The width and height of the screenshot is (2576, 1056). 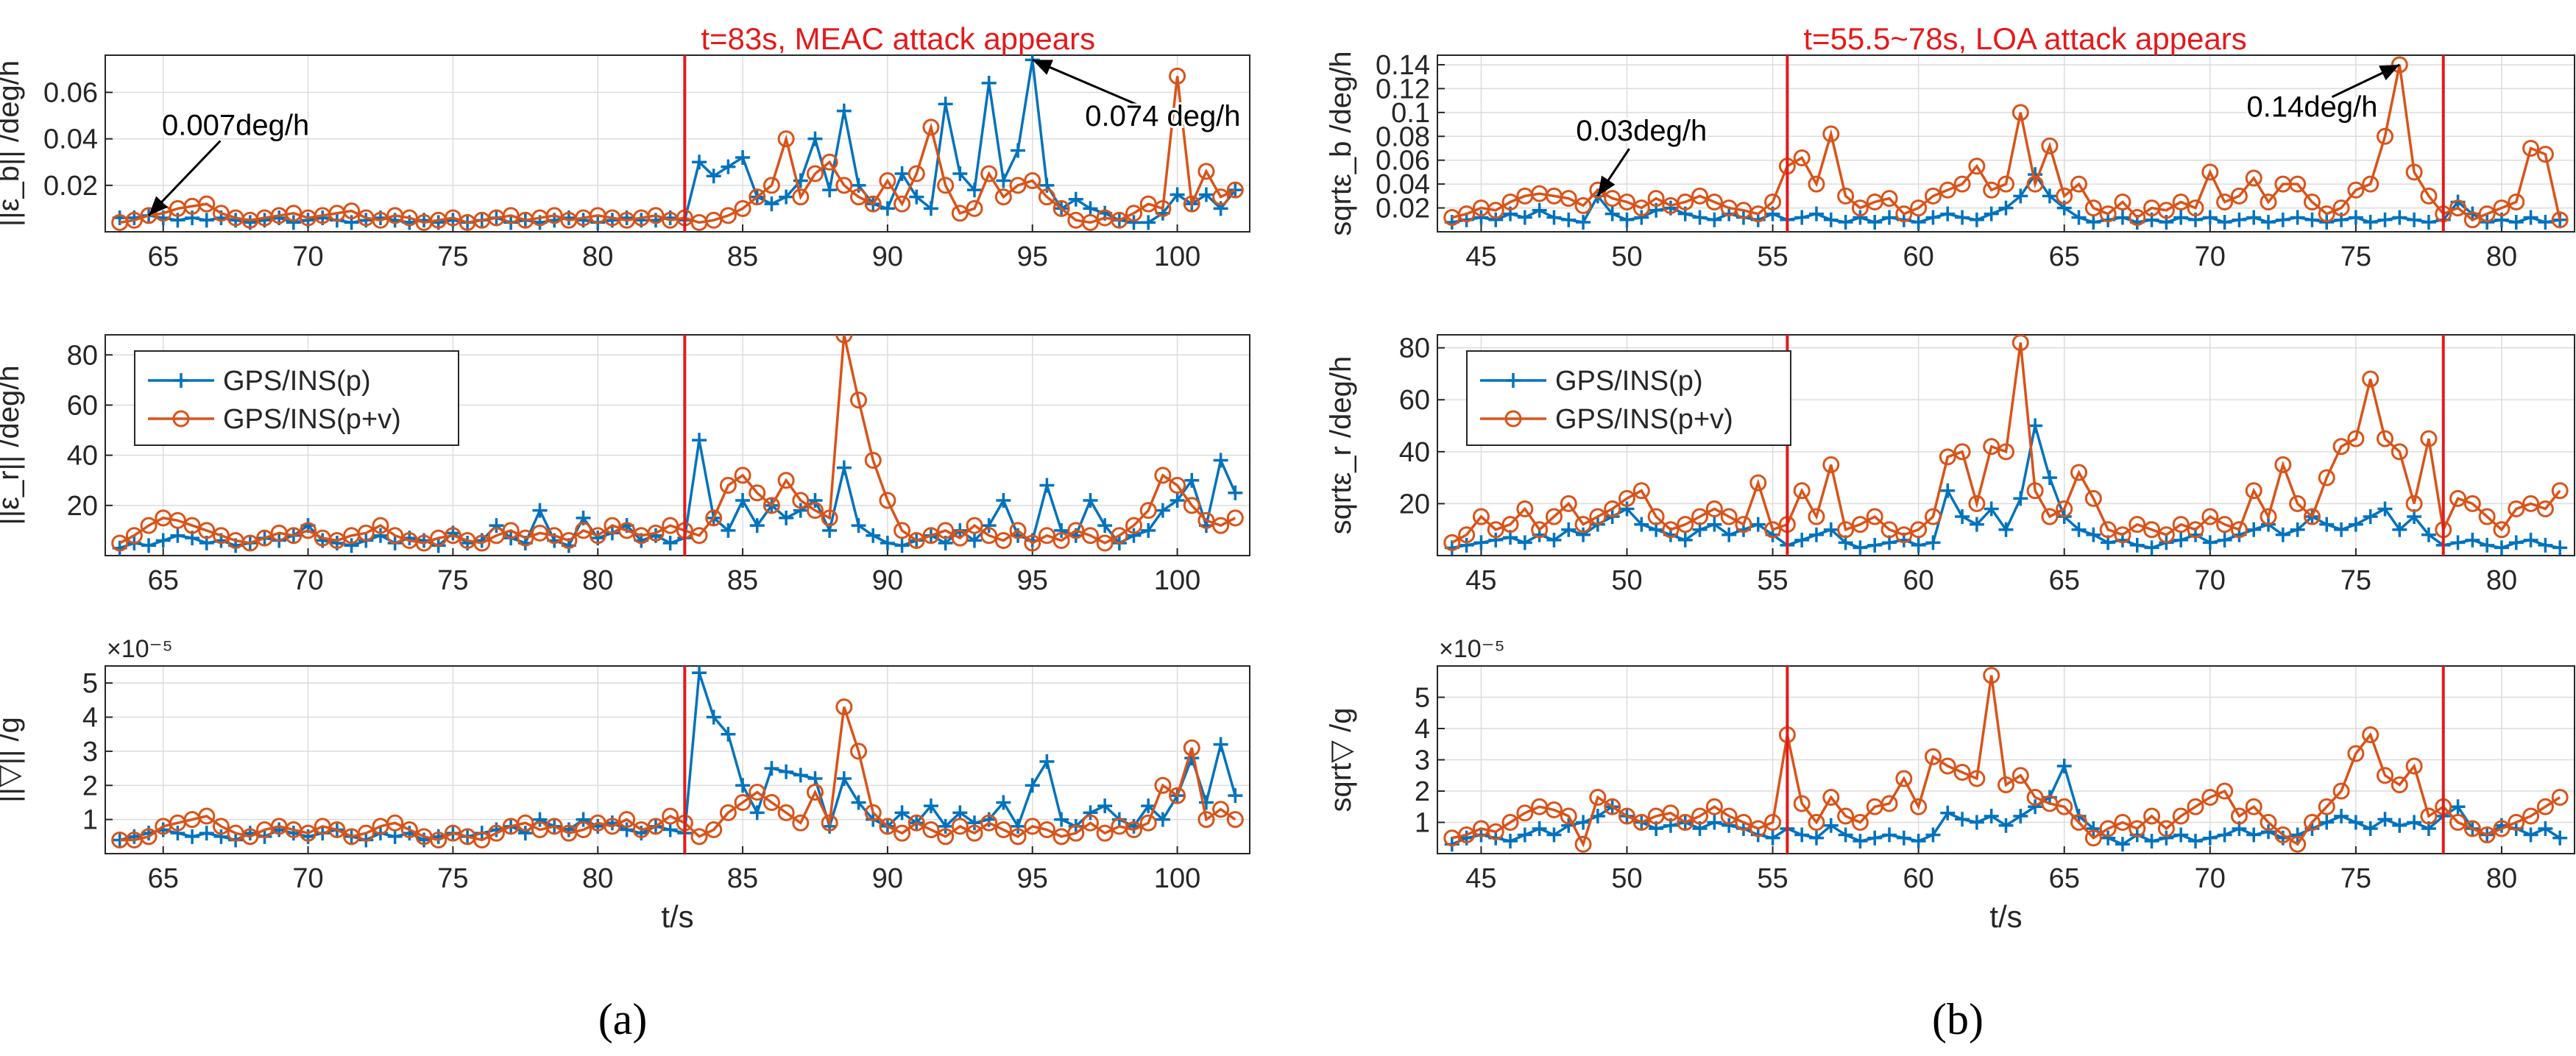 What do you see at coordinates (140, 649) in the screenshot?
I see `y-exponent: ×10⁻⁵` at bounding box center [140, 649].